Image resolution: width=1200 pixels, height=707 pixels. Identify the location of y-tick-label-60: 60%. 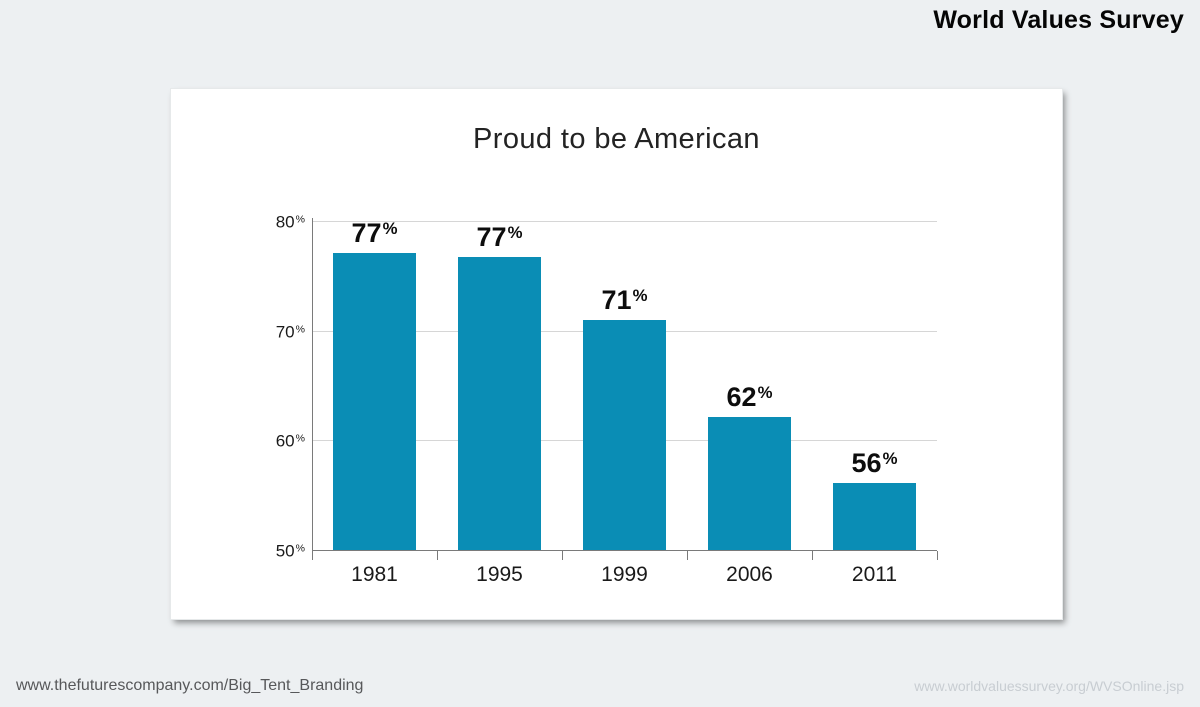
(290, 441).